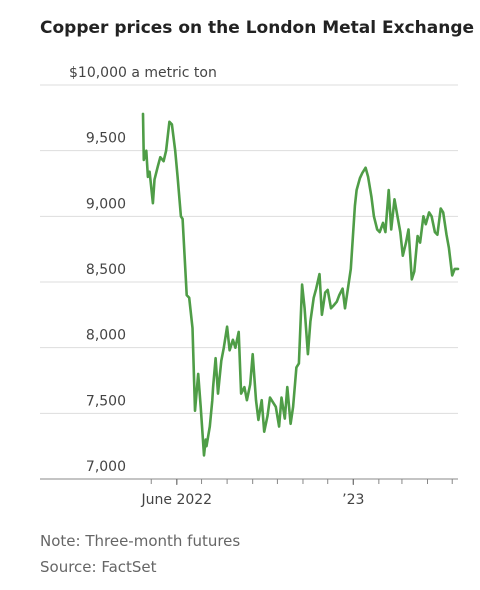  I want to click on y-tick-label: 9,000, so click(106, 204).